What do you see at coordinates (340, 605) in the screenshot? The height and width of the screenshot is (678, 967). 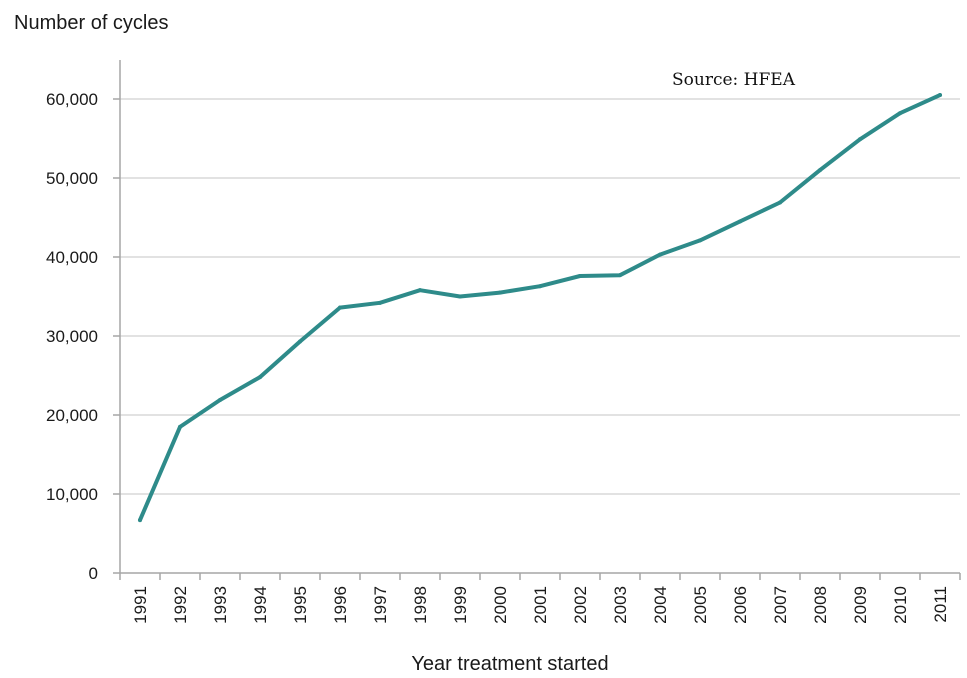 I see `x-tick-label: 1996` at bounding box center [340, 605].